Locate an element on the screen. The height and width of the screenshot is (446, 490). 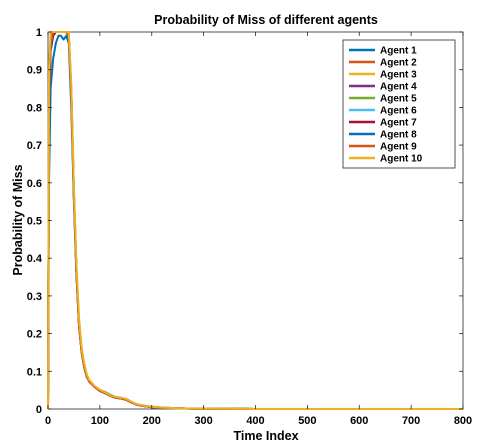
y-tick-label: 0.5 is located at coordinates (34, 222).